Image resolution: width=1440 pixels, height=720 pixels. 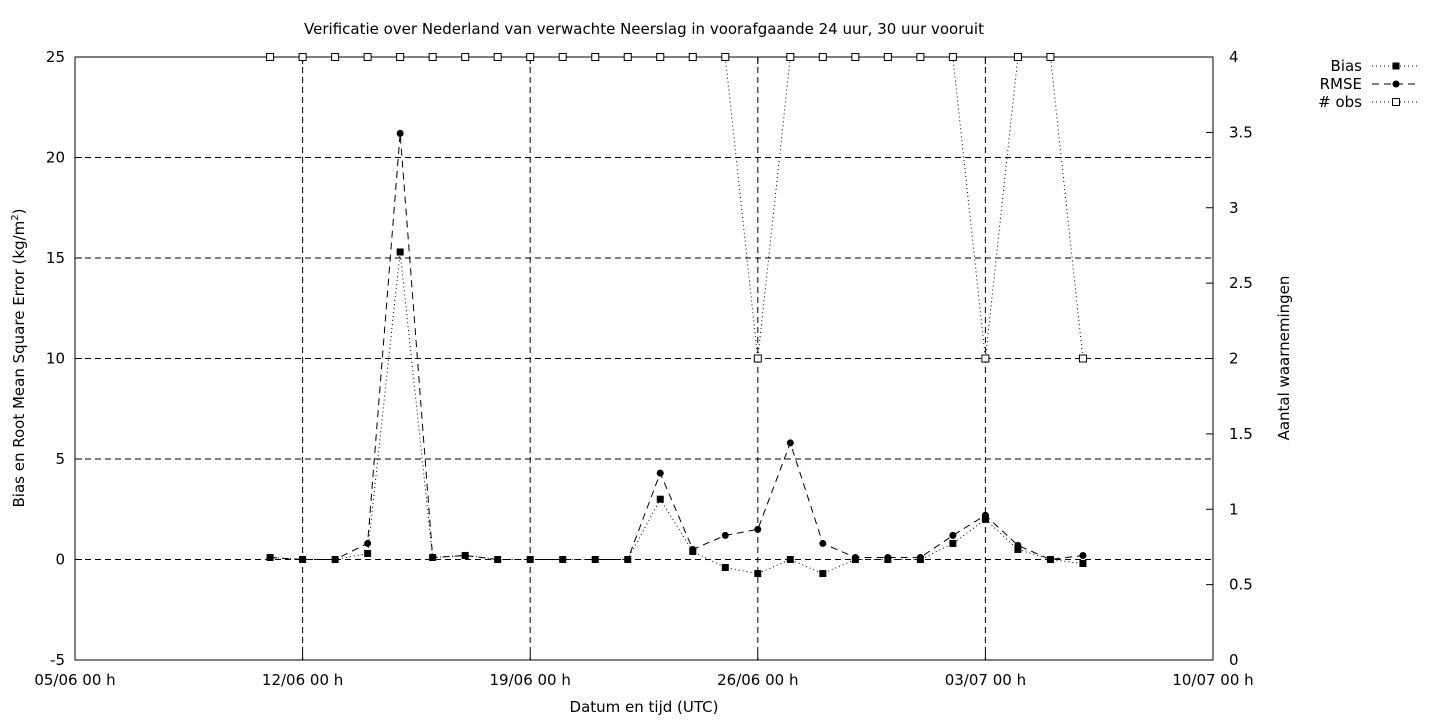 I want to click on y2-tick-label: 4, so click(x=1234, y=57).